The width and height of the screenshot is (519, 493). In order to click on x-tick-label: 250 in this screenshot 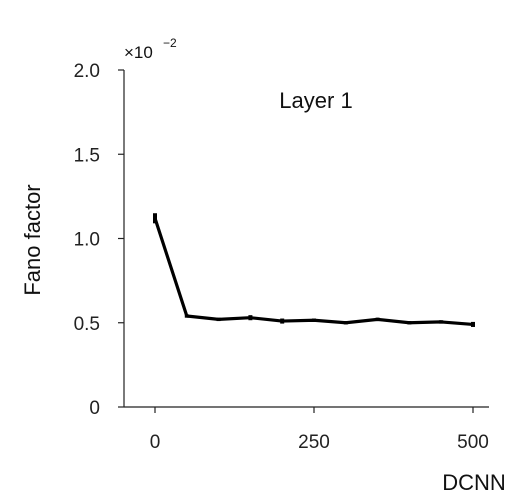, I will do `click(314, 442)`.